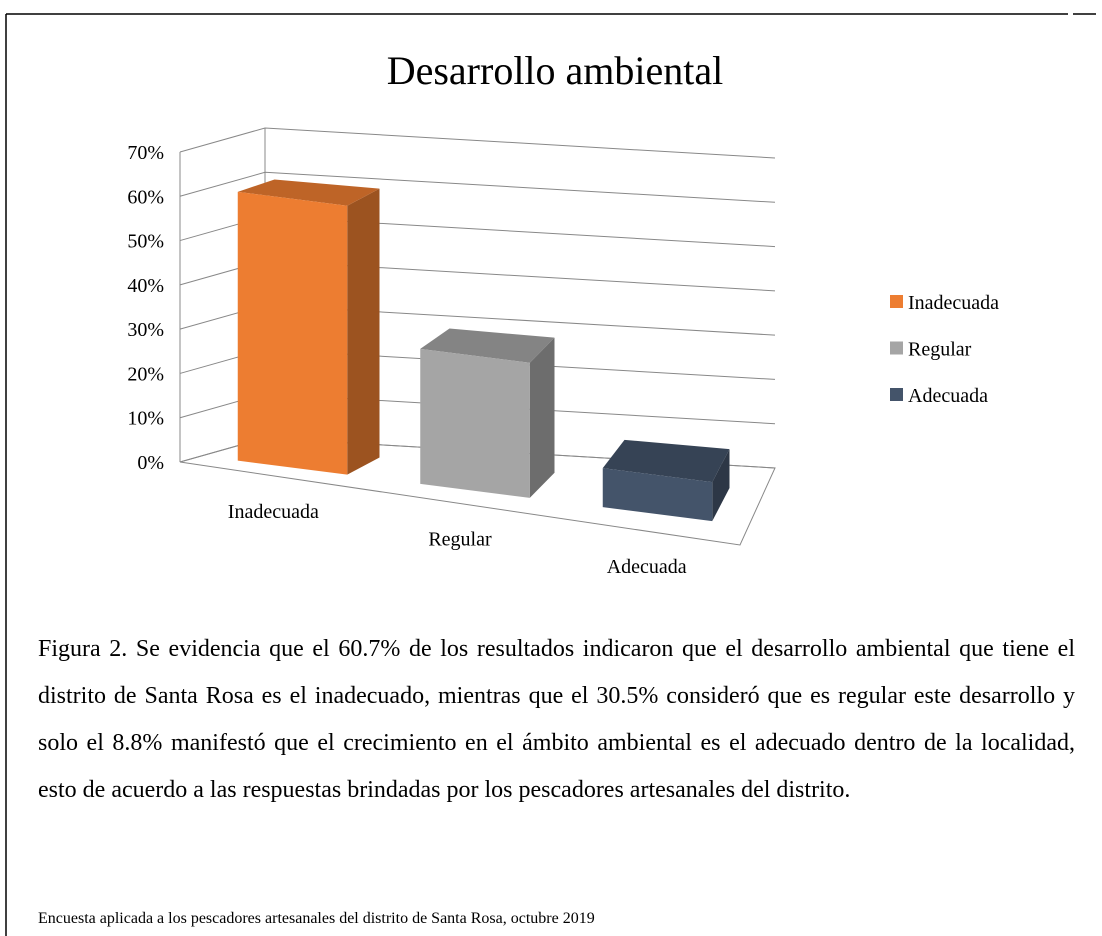 The image size is (1102, 936). What do you see at coordinates (948, 396) in the screenshot?
I see `legend-label: Adecuada` at bounding box center [948, 396].